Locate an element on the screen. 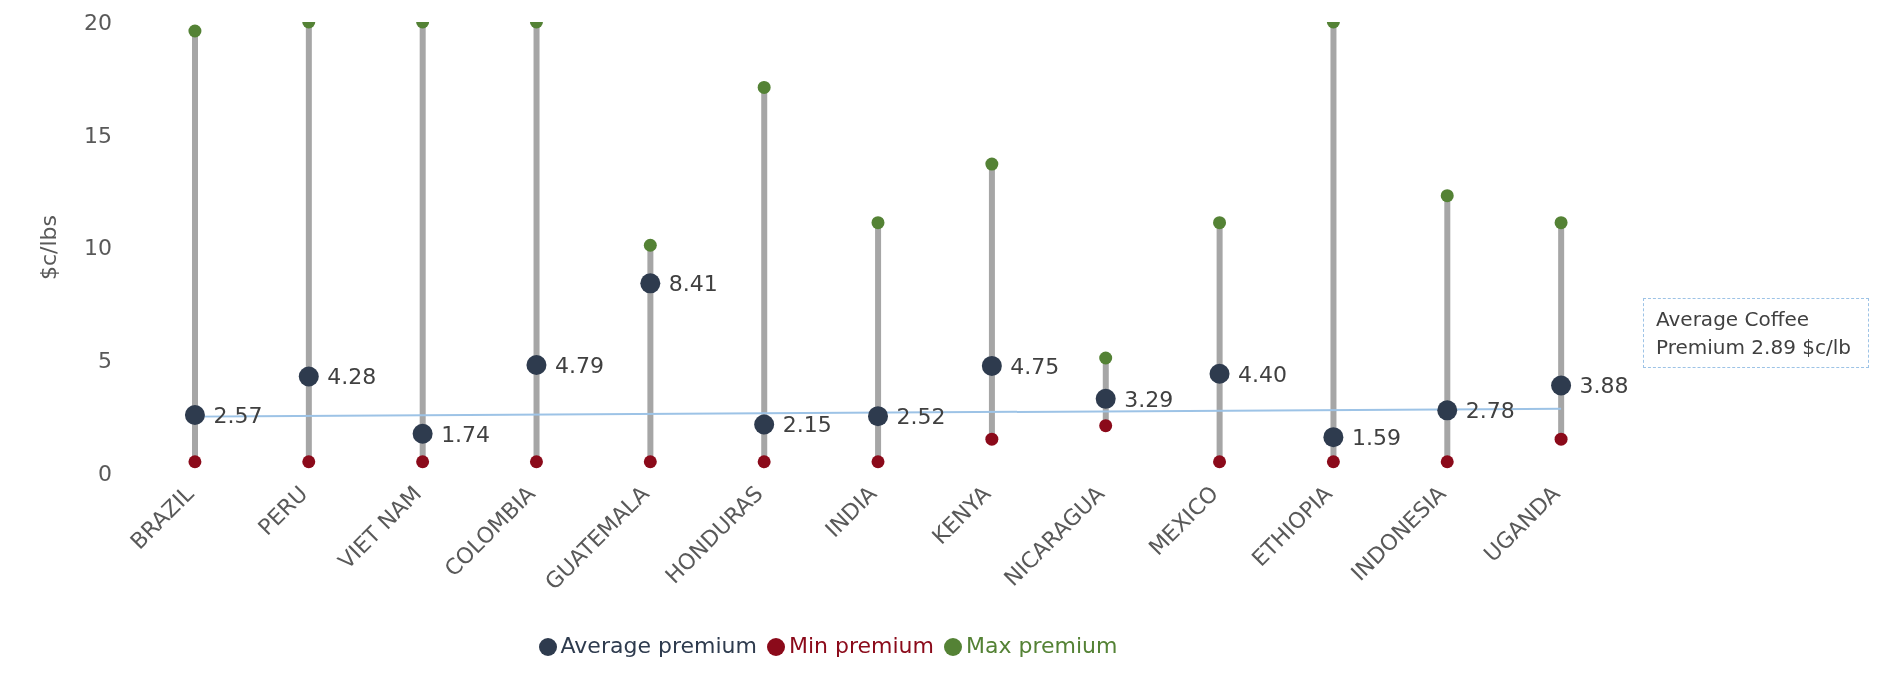  data-label: 4.79 is located at coordinates (579, 365).